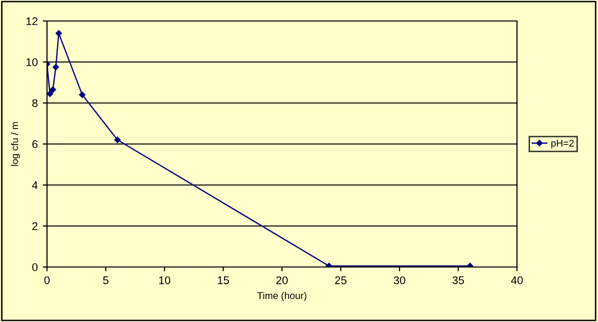  What do you see at coordinates (517, 280) in the screenshot?
I see `x-tick-label: 40` at bounding box center [517, 280].